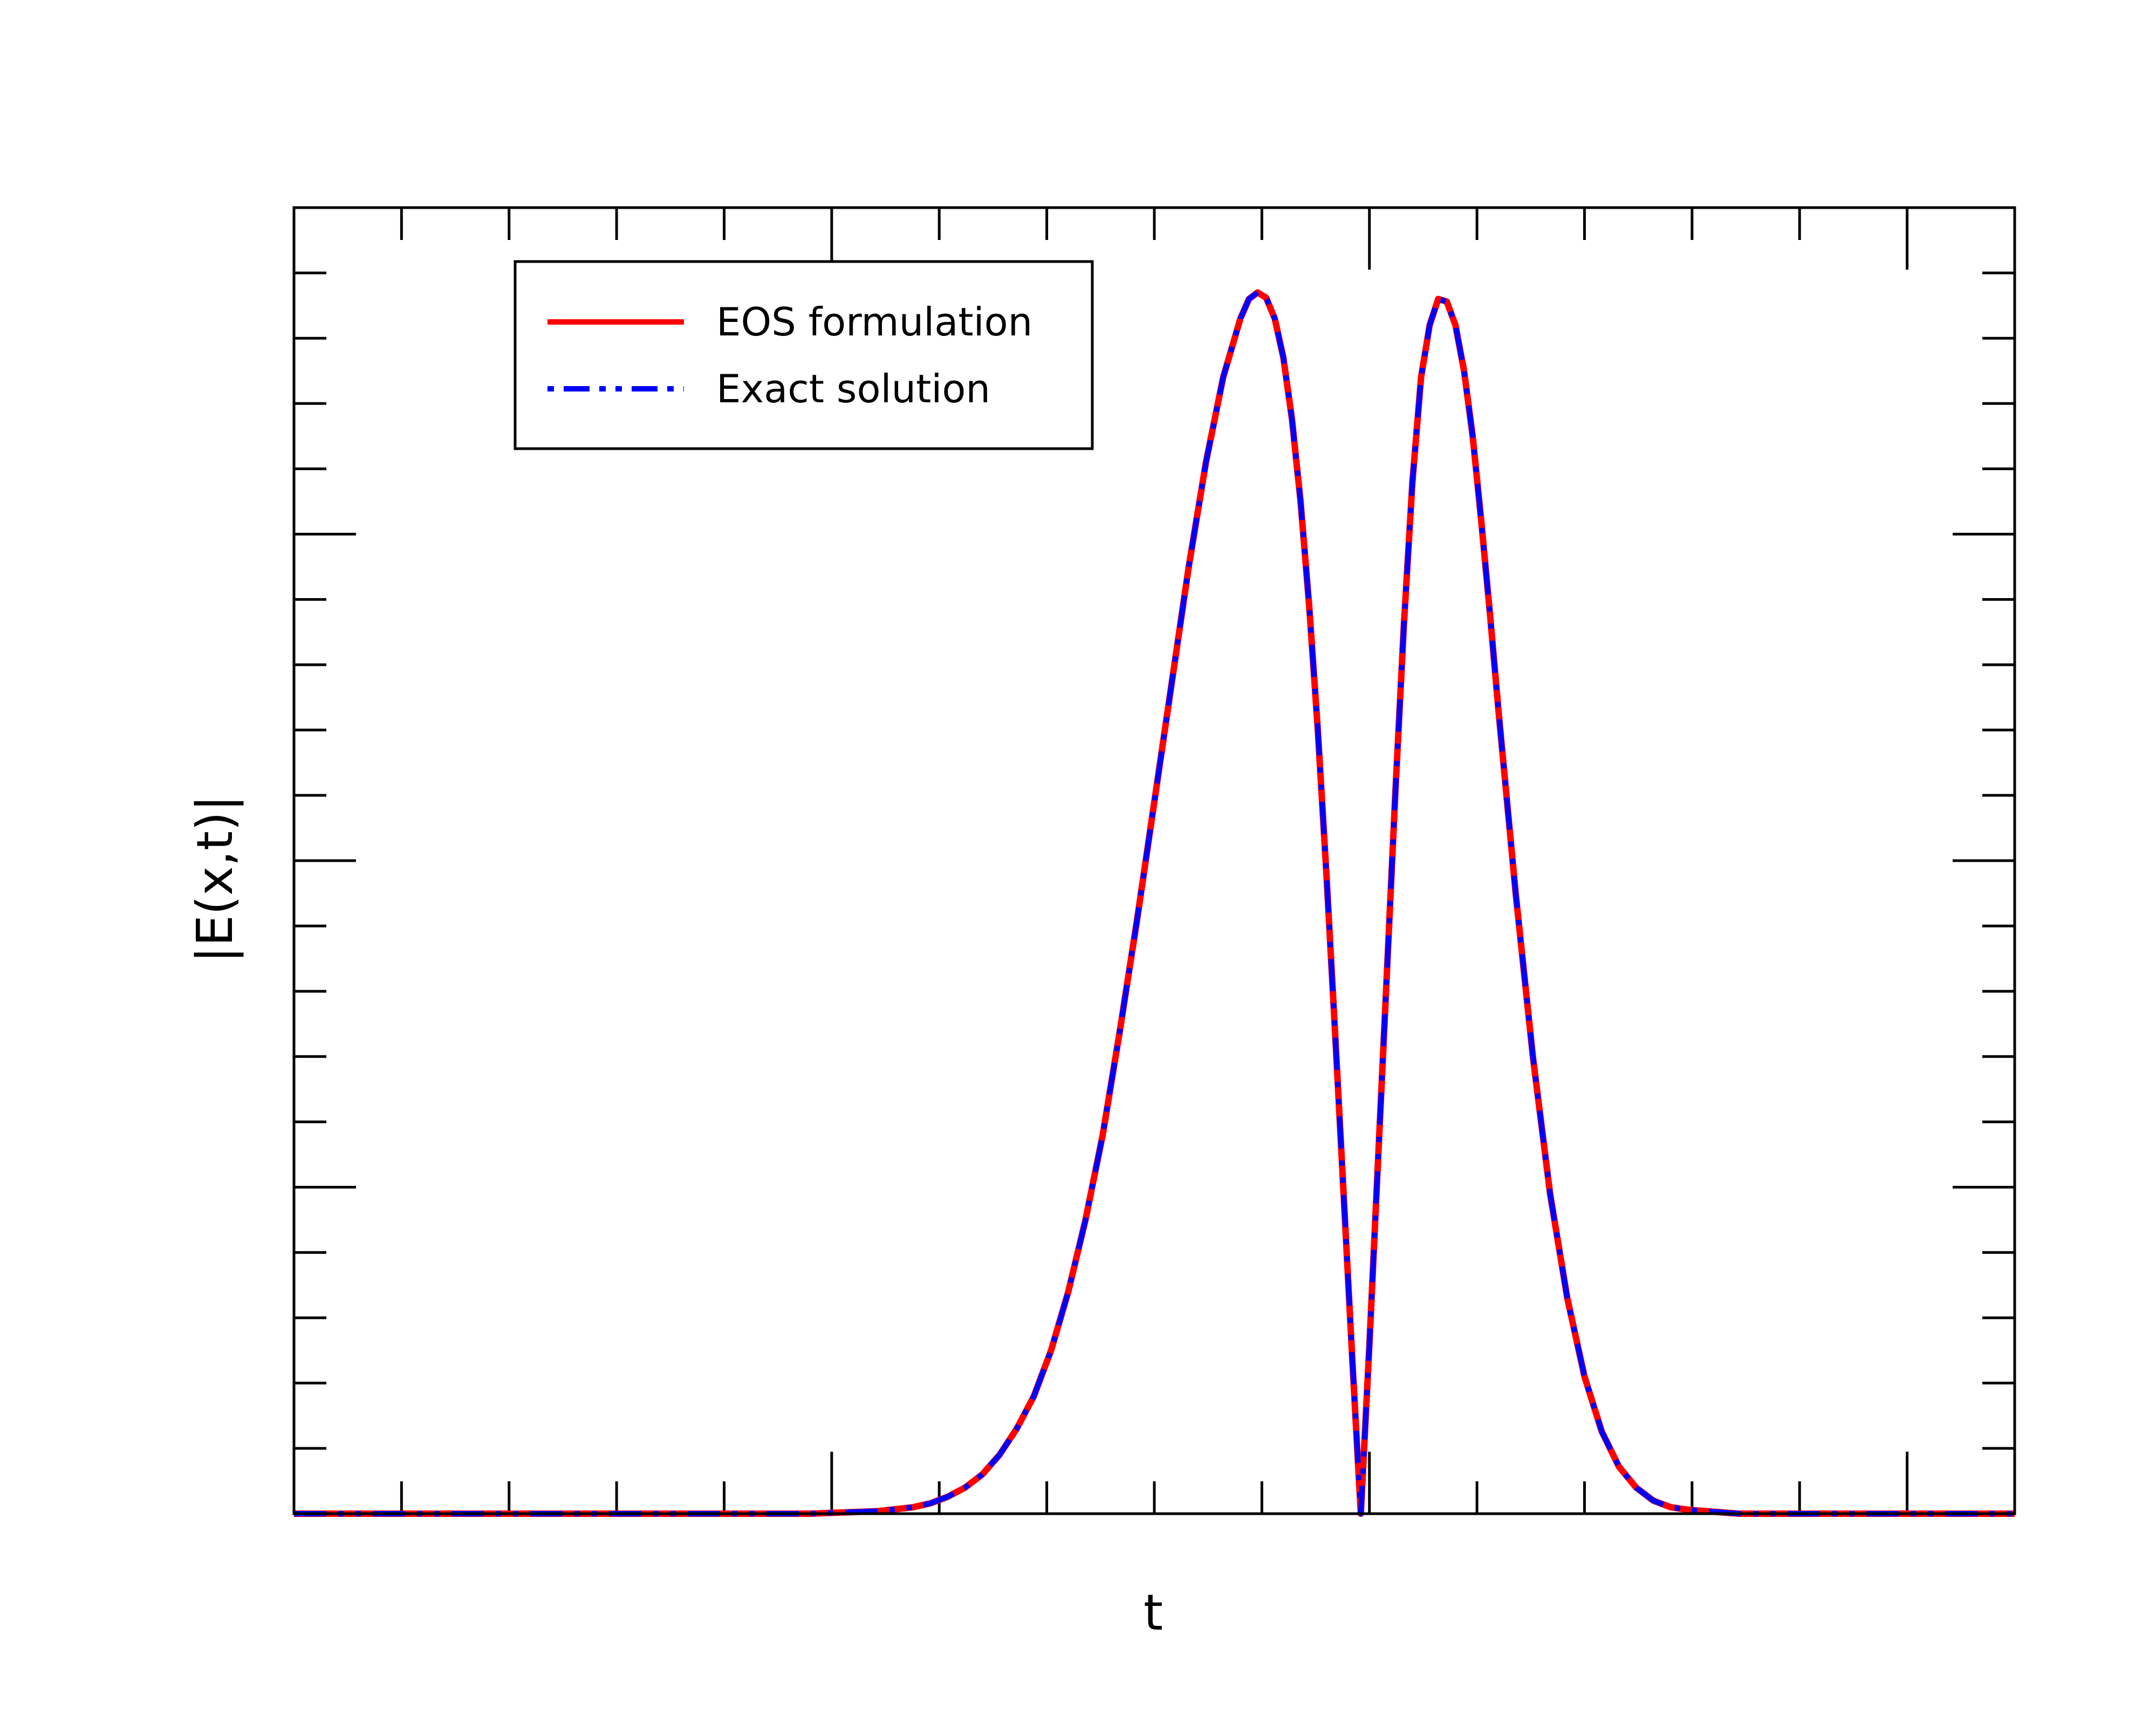  What do you see at coordinates (1153, 1612) in the screenshot?
I see `x-axis-label: t` at bounding box center [1153, 1612].